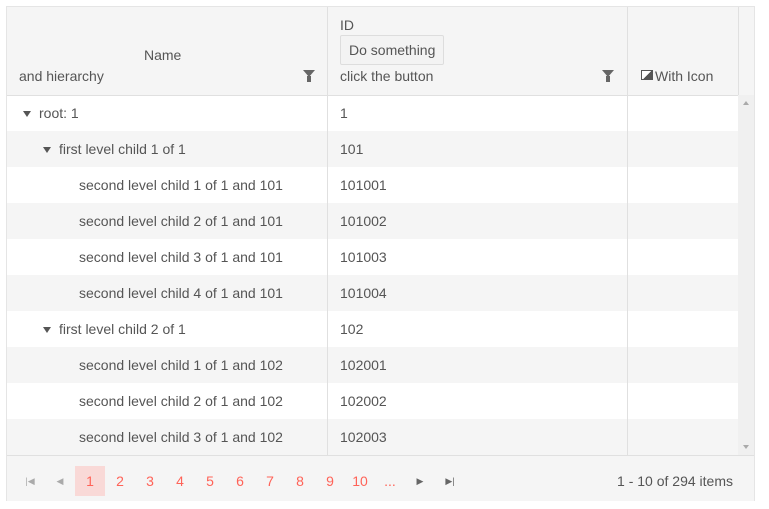  I want to click on id-cell: 102, so click(478, 329).